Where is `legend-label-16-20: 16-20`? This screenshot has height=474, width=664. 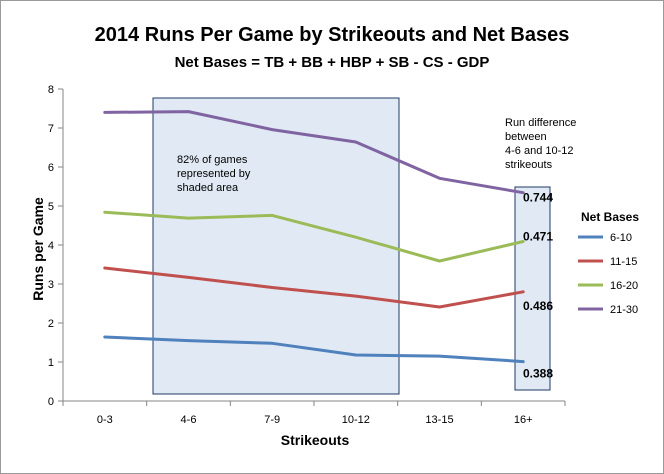 legend-label-16-20: 16-20 is located at coordinates (624, 286).